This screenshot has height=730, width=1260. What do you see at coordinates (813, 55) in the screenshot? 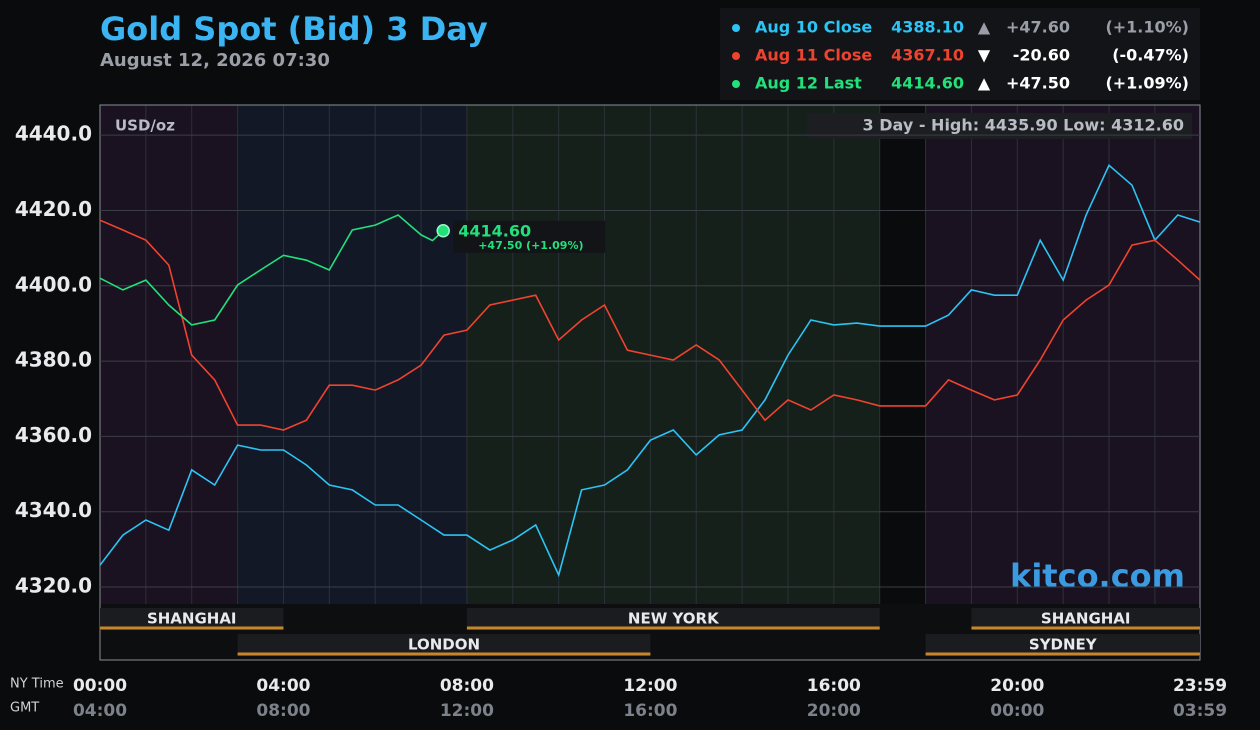
I see `legend-label: Aug 11 Close` at bounding box center [813, 55].